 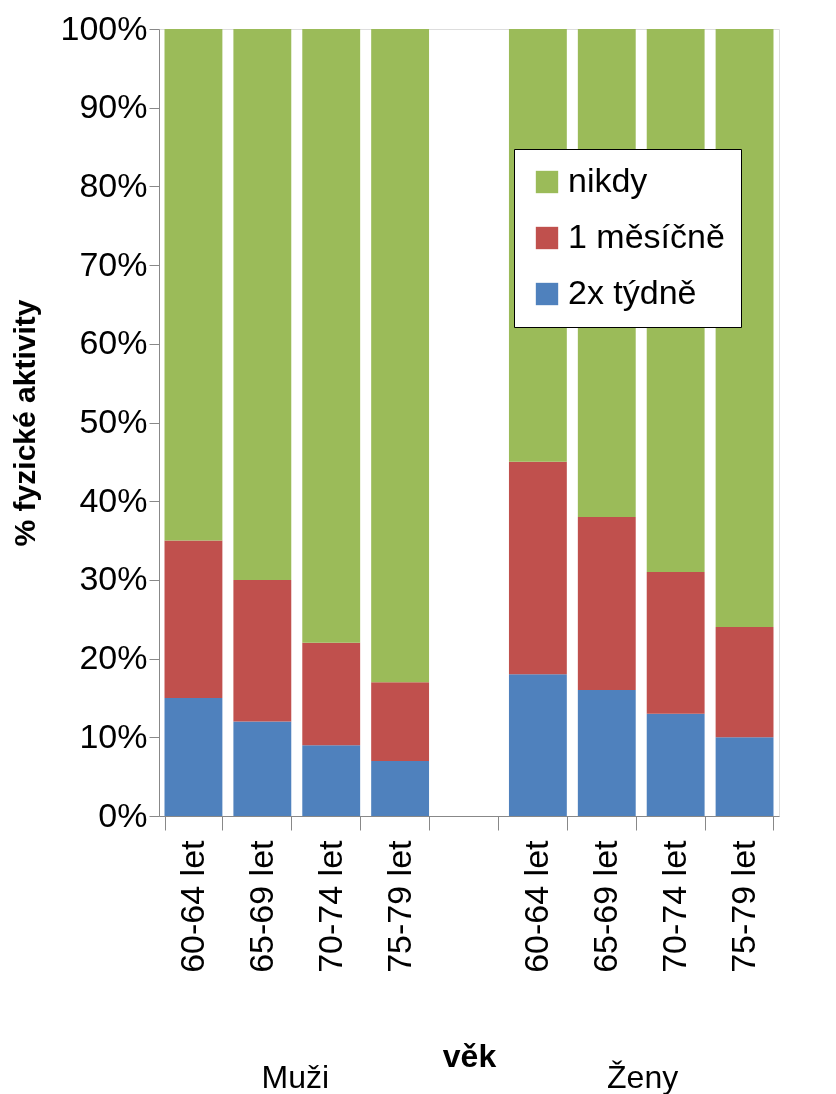 I want to click on y-tick-label: 50%, so click(x=113, y=421).